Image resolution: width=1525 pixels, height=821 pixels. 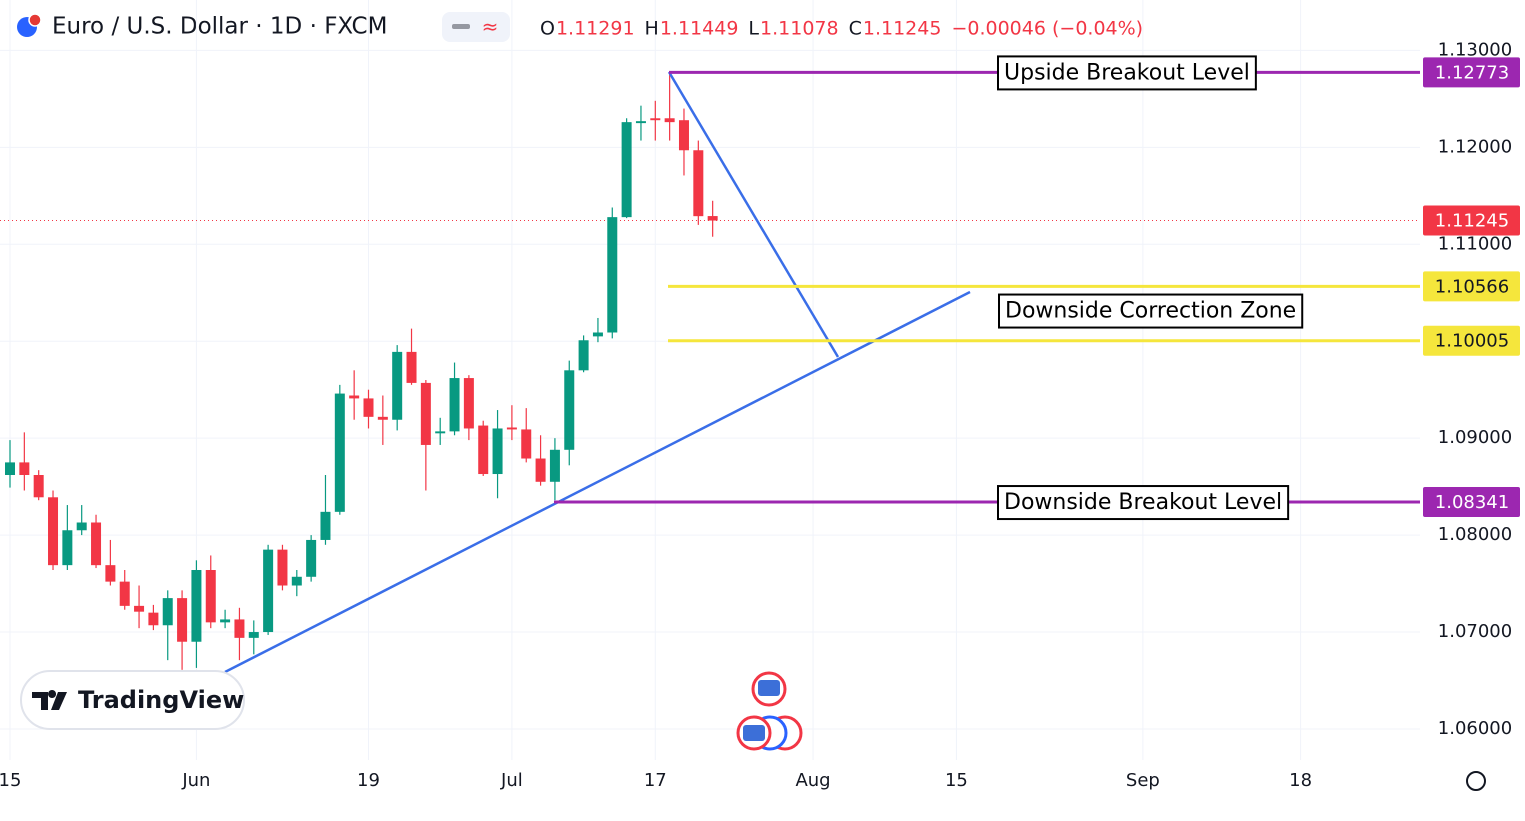 What do you see at coordinates (161, 700) in the screenshot?
I see `logo-text: TradingView` at bounding box center [161, 700].